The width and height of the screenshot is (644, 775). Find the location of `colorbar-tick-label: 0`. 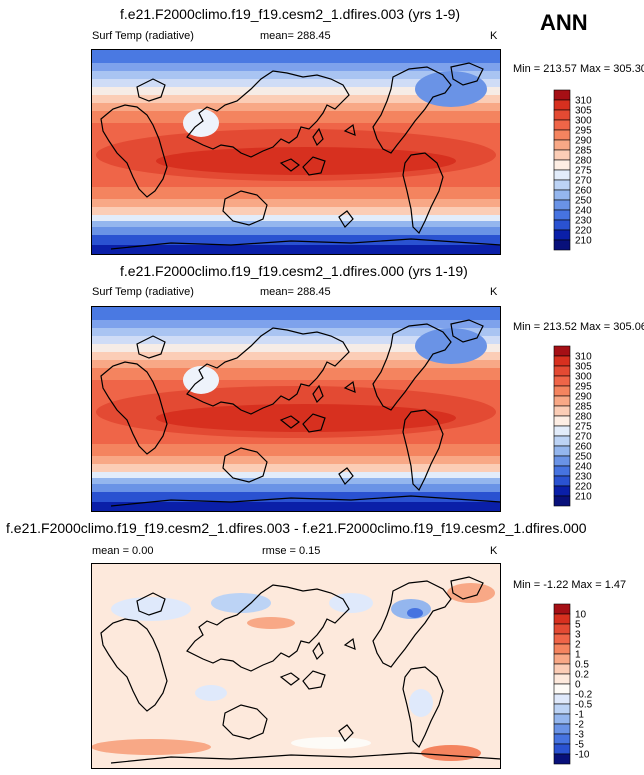

colorbar-tick-label: 0 is located at coordinates (578, 685).